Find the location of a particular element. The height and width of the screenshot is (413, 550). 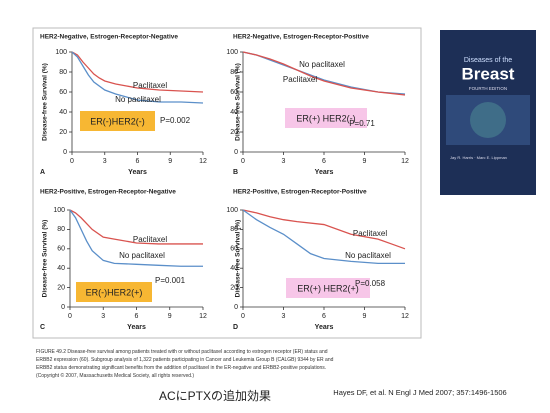

subgroup-label: ER(+) HER2(+) is located at coordinates (328, 288).